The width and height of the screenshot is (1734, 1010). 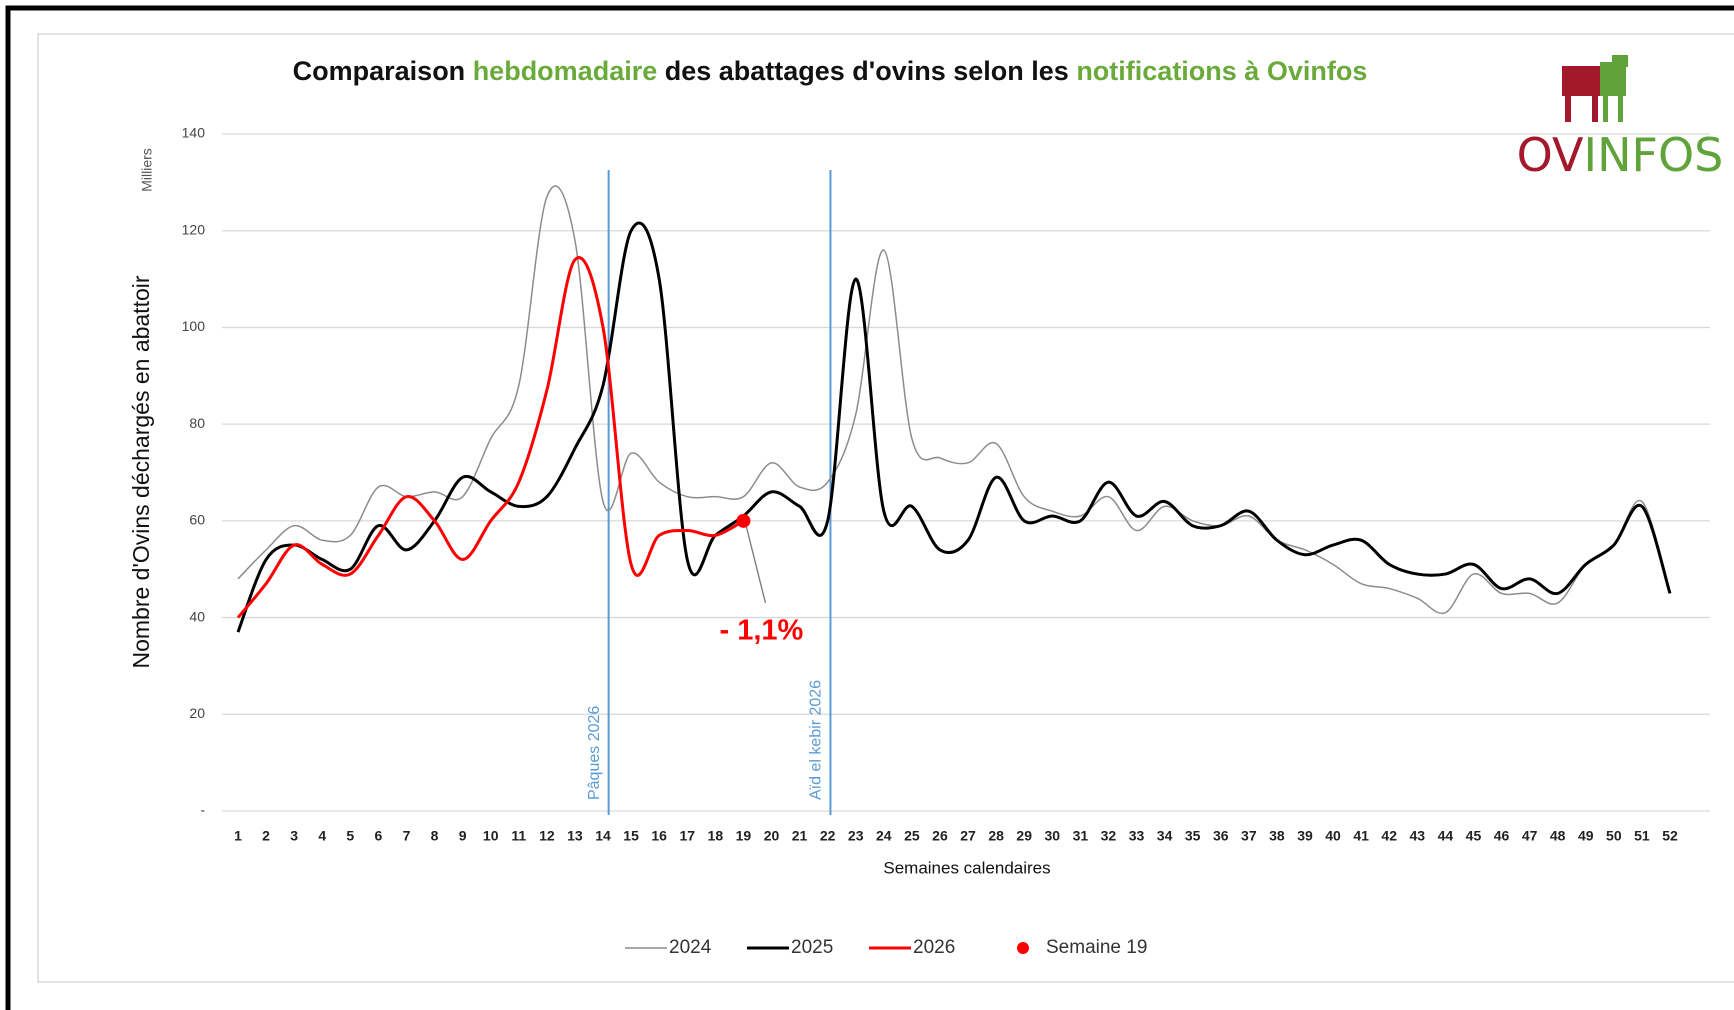 What do you see at coordinates (197, 616) in the screenshot?
I see `y-tick-label: 40` at bounding box center [197, 616].